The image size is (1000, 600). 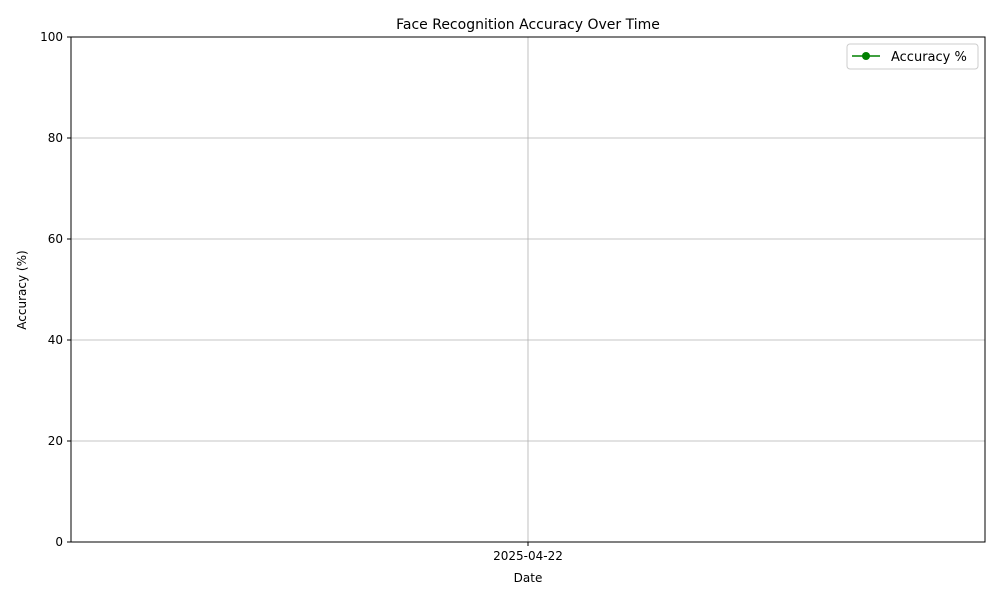 I want to click on legend: Accuracy %, so click(x=912, y=56).